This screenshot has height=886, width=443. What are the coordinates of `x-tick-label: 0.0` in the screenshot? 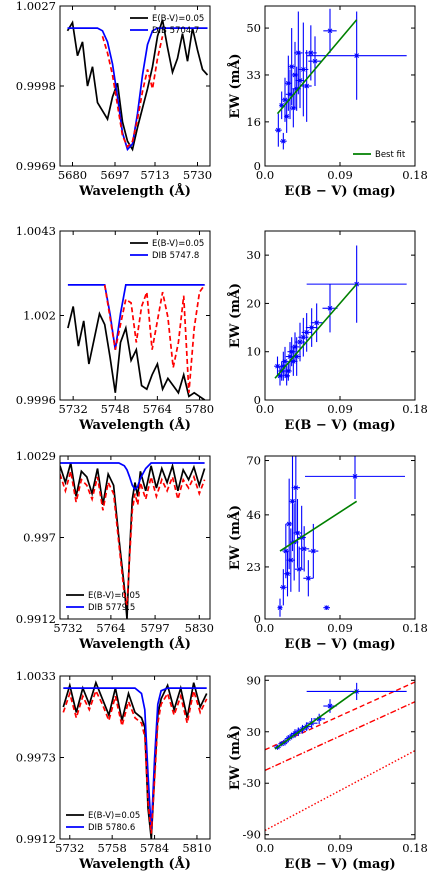 It's located at (265, 628).